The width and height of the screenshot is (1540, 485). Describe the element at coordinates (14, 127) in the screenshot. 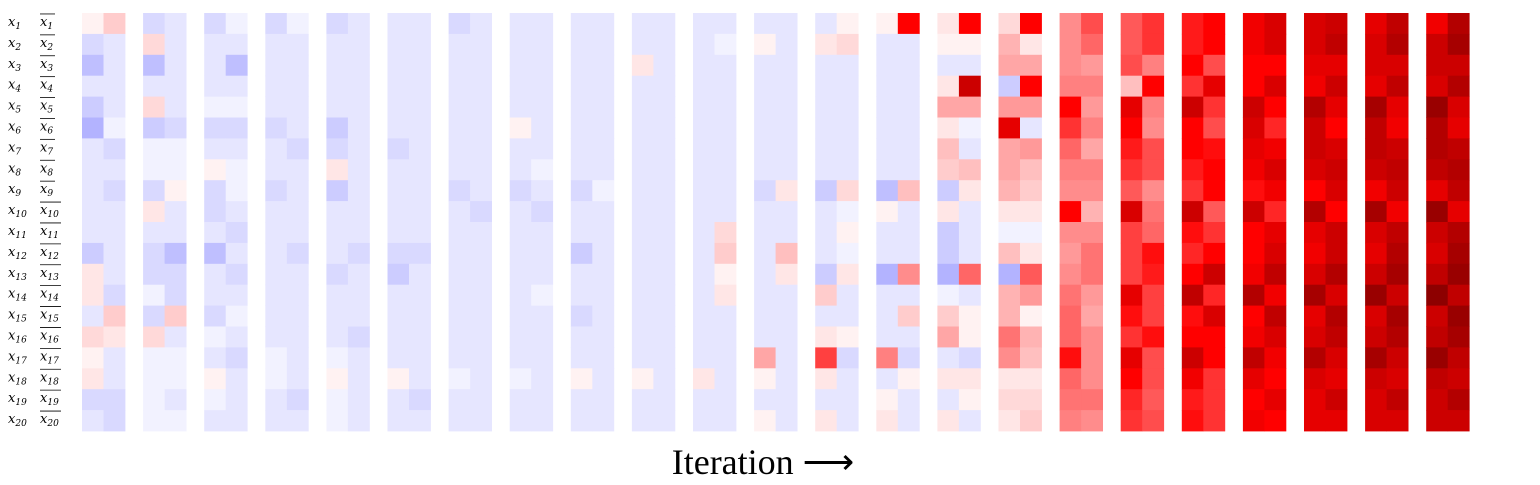

I see `row-label-variable: x6` at that location.